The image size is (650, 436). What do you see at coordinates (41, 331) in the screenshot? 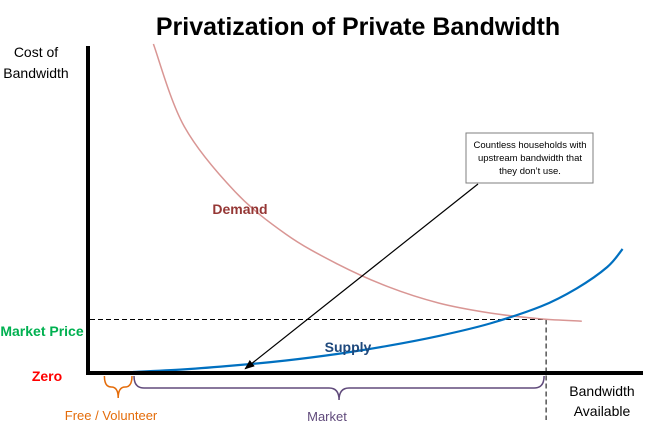
I see `market-price-tick-label: Market Price` at bounding box center [41, 331].